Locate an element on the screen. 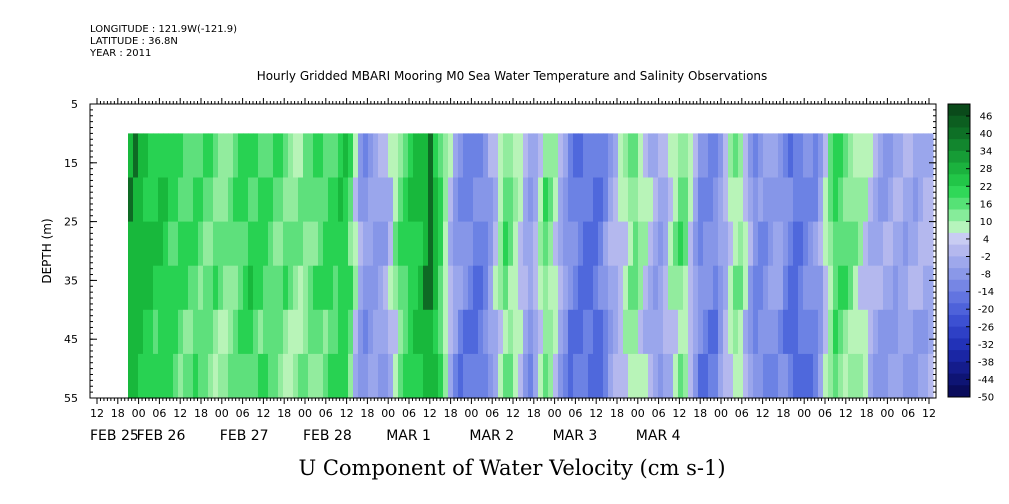 This screenshot has height=504, width=1009. x-day-label: FEB 27 is located at coordinates (244, 436).